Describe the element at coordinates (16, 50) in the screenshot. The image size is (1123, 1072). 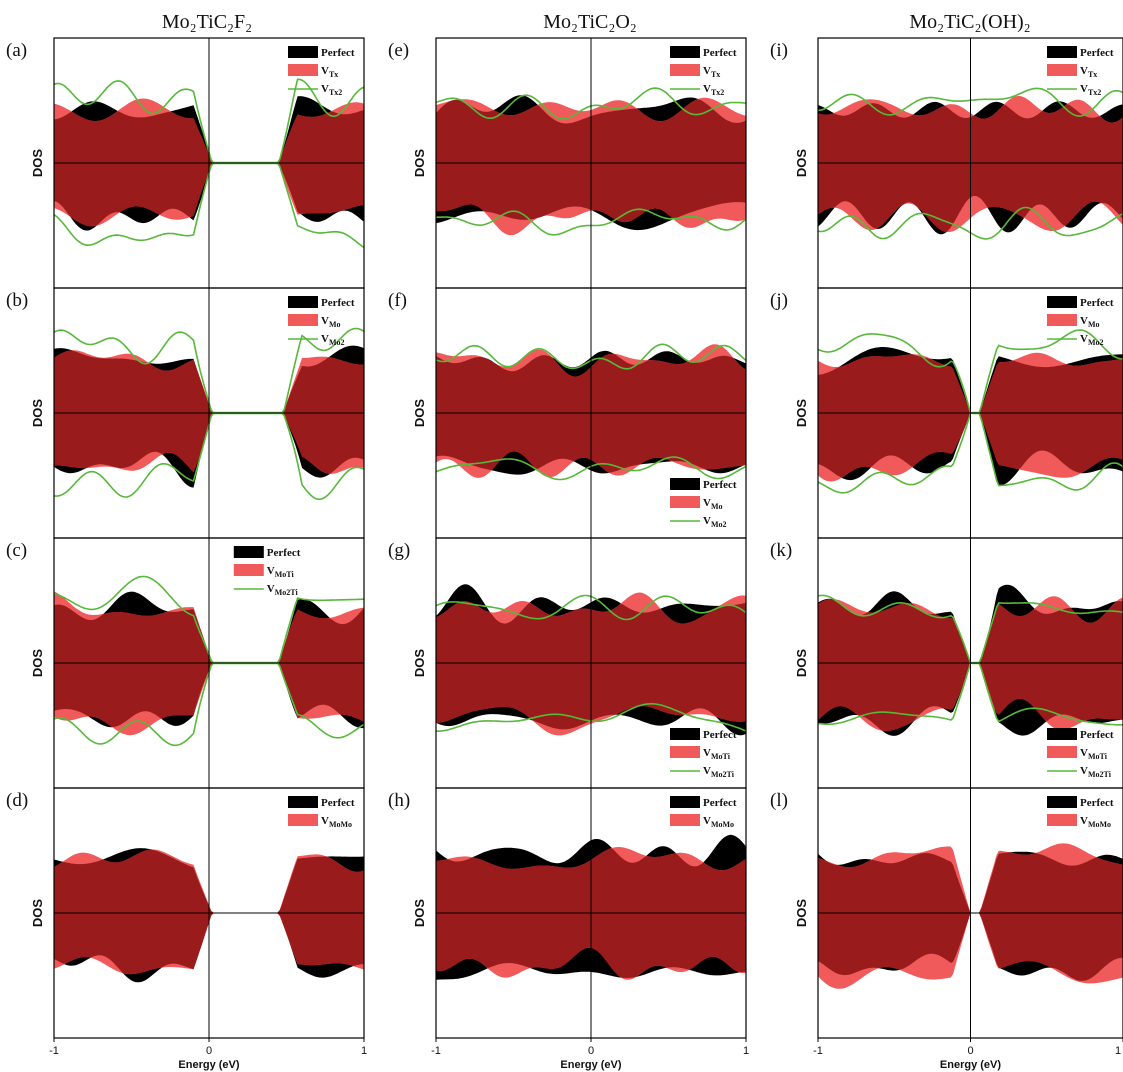
I see `panel-label: (a)` at that location.